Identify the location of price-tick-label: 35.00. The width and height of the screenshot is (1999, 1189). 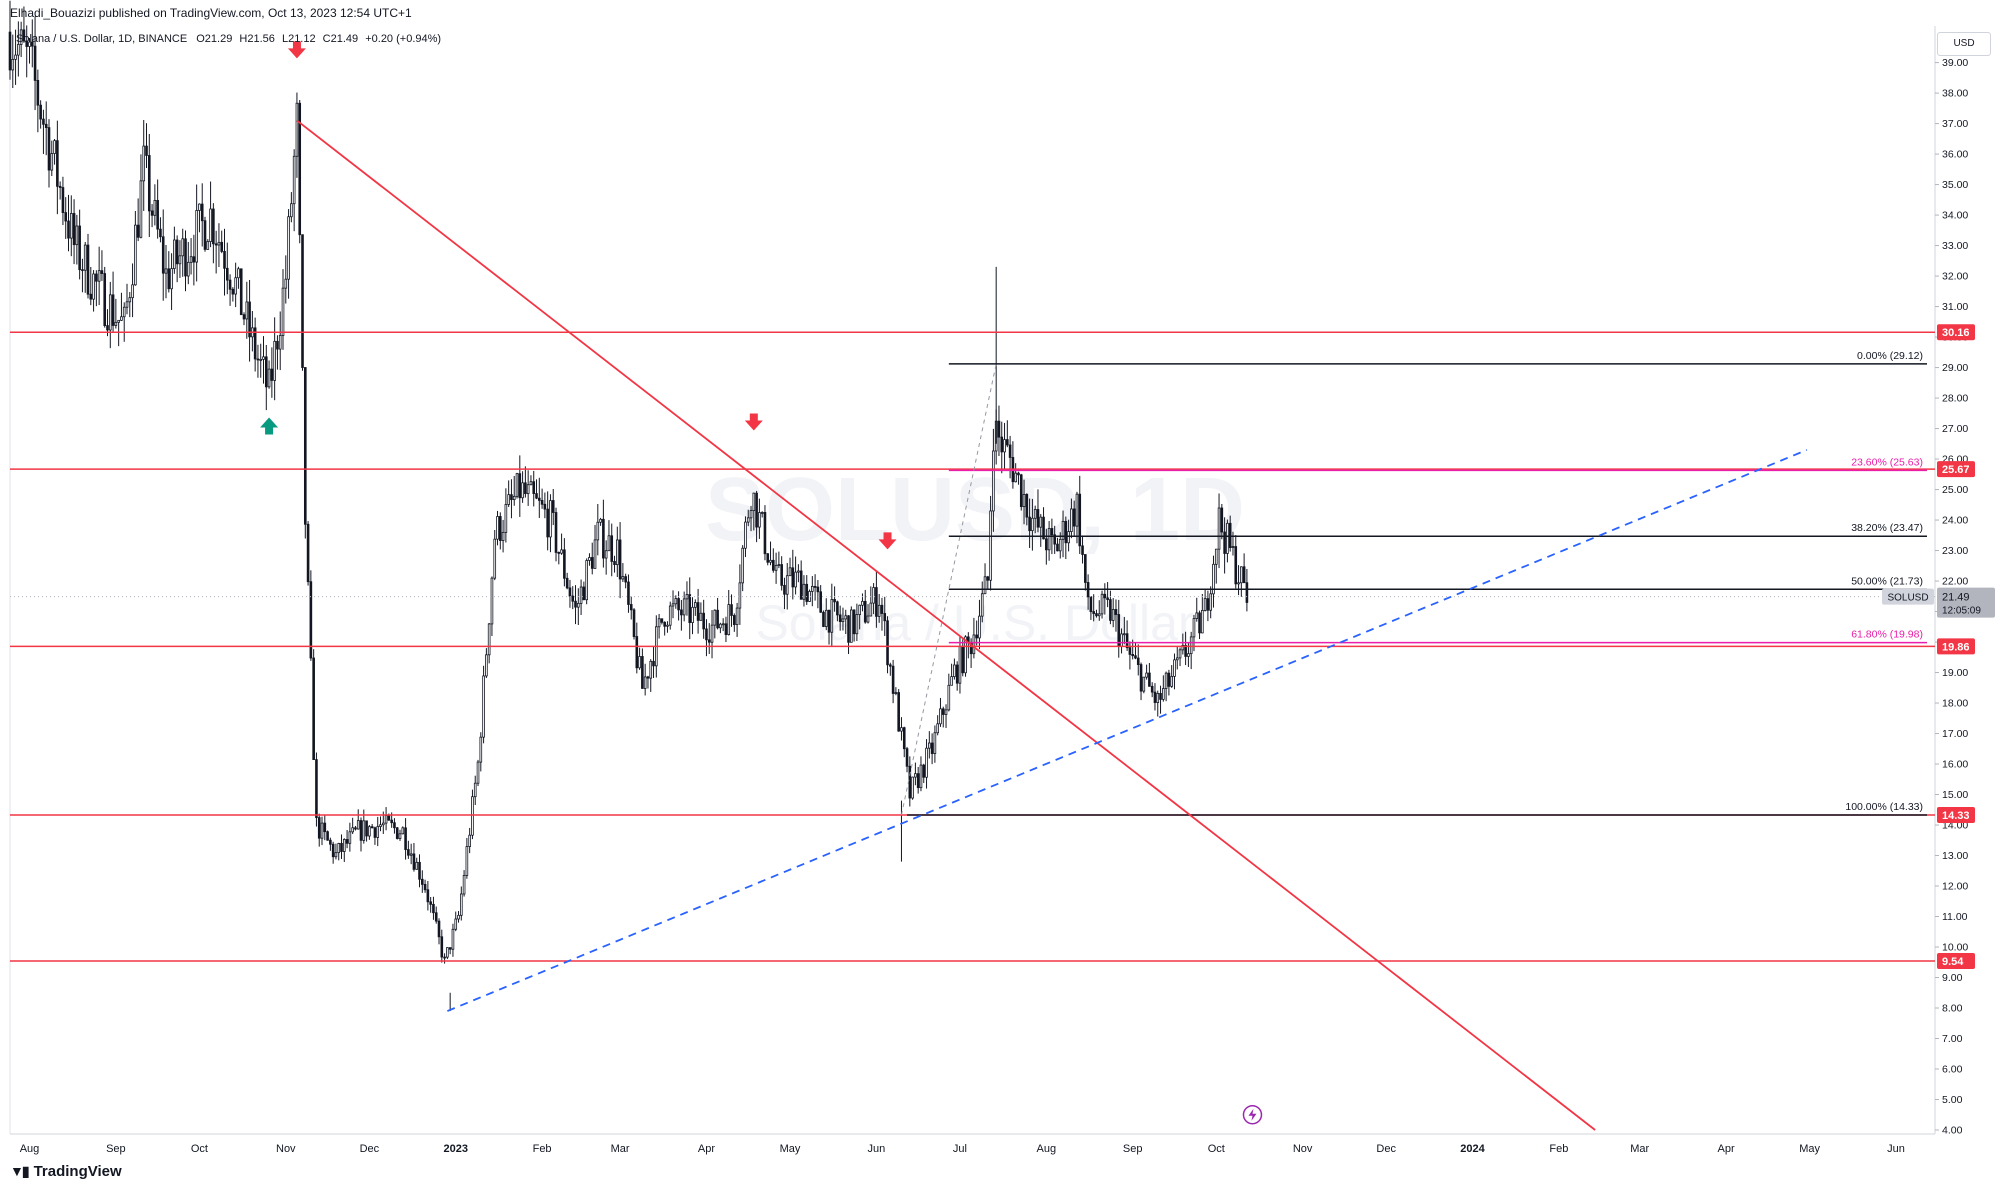
(1955, 185).